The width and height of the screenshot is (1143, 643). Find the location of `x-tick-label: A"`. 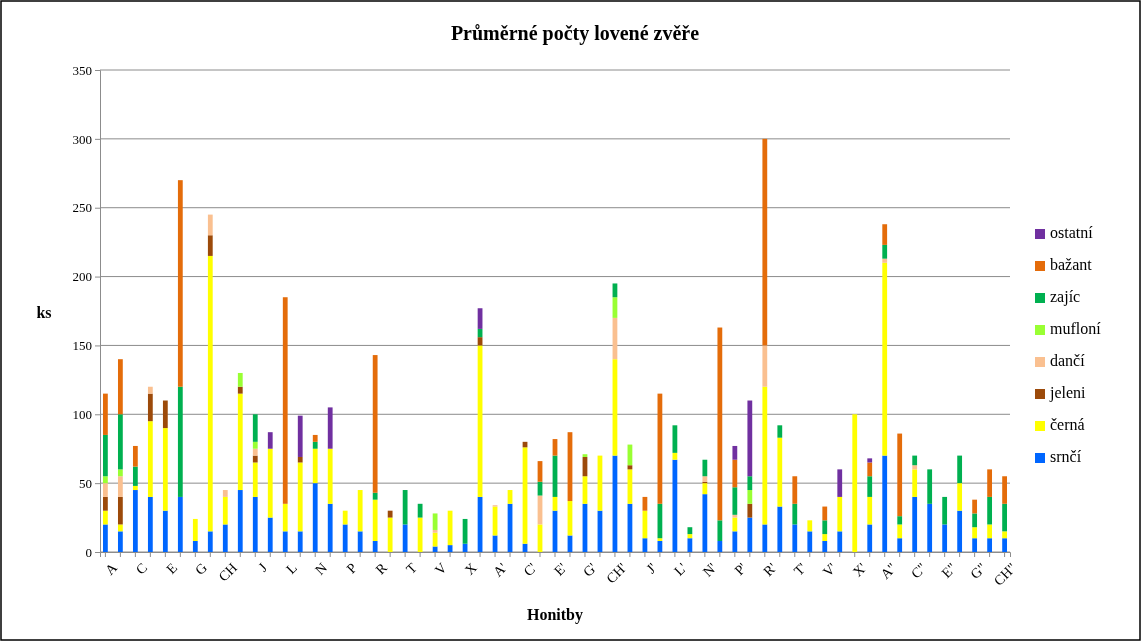

x-tick-label: A" is located at coordinates (888, 571).